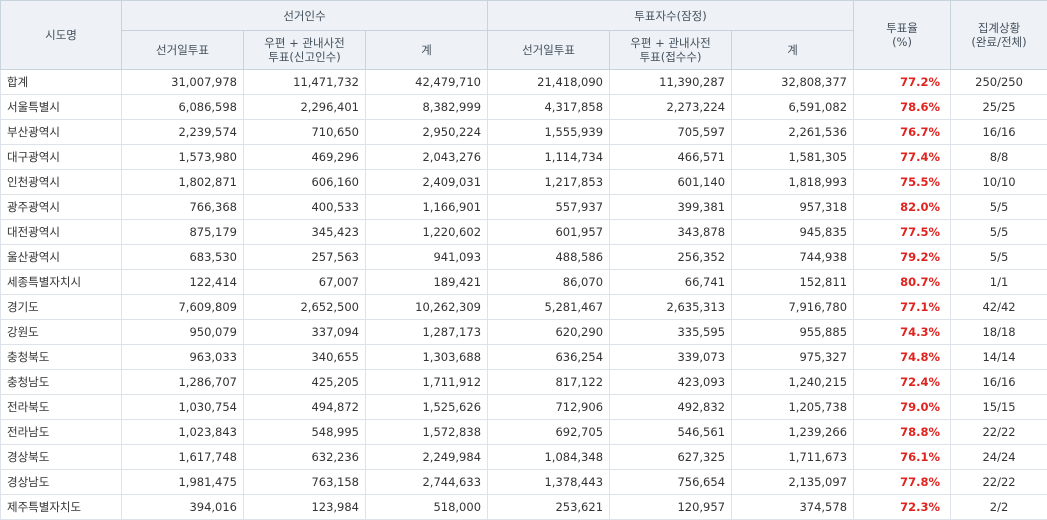 The height and width of the screenshot is (520, 1047). I want to click on cell-electorate-total: 10,262,309, so click(427, 307).